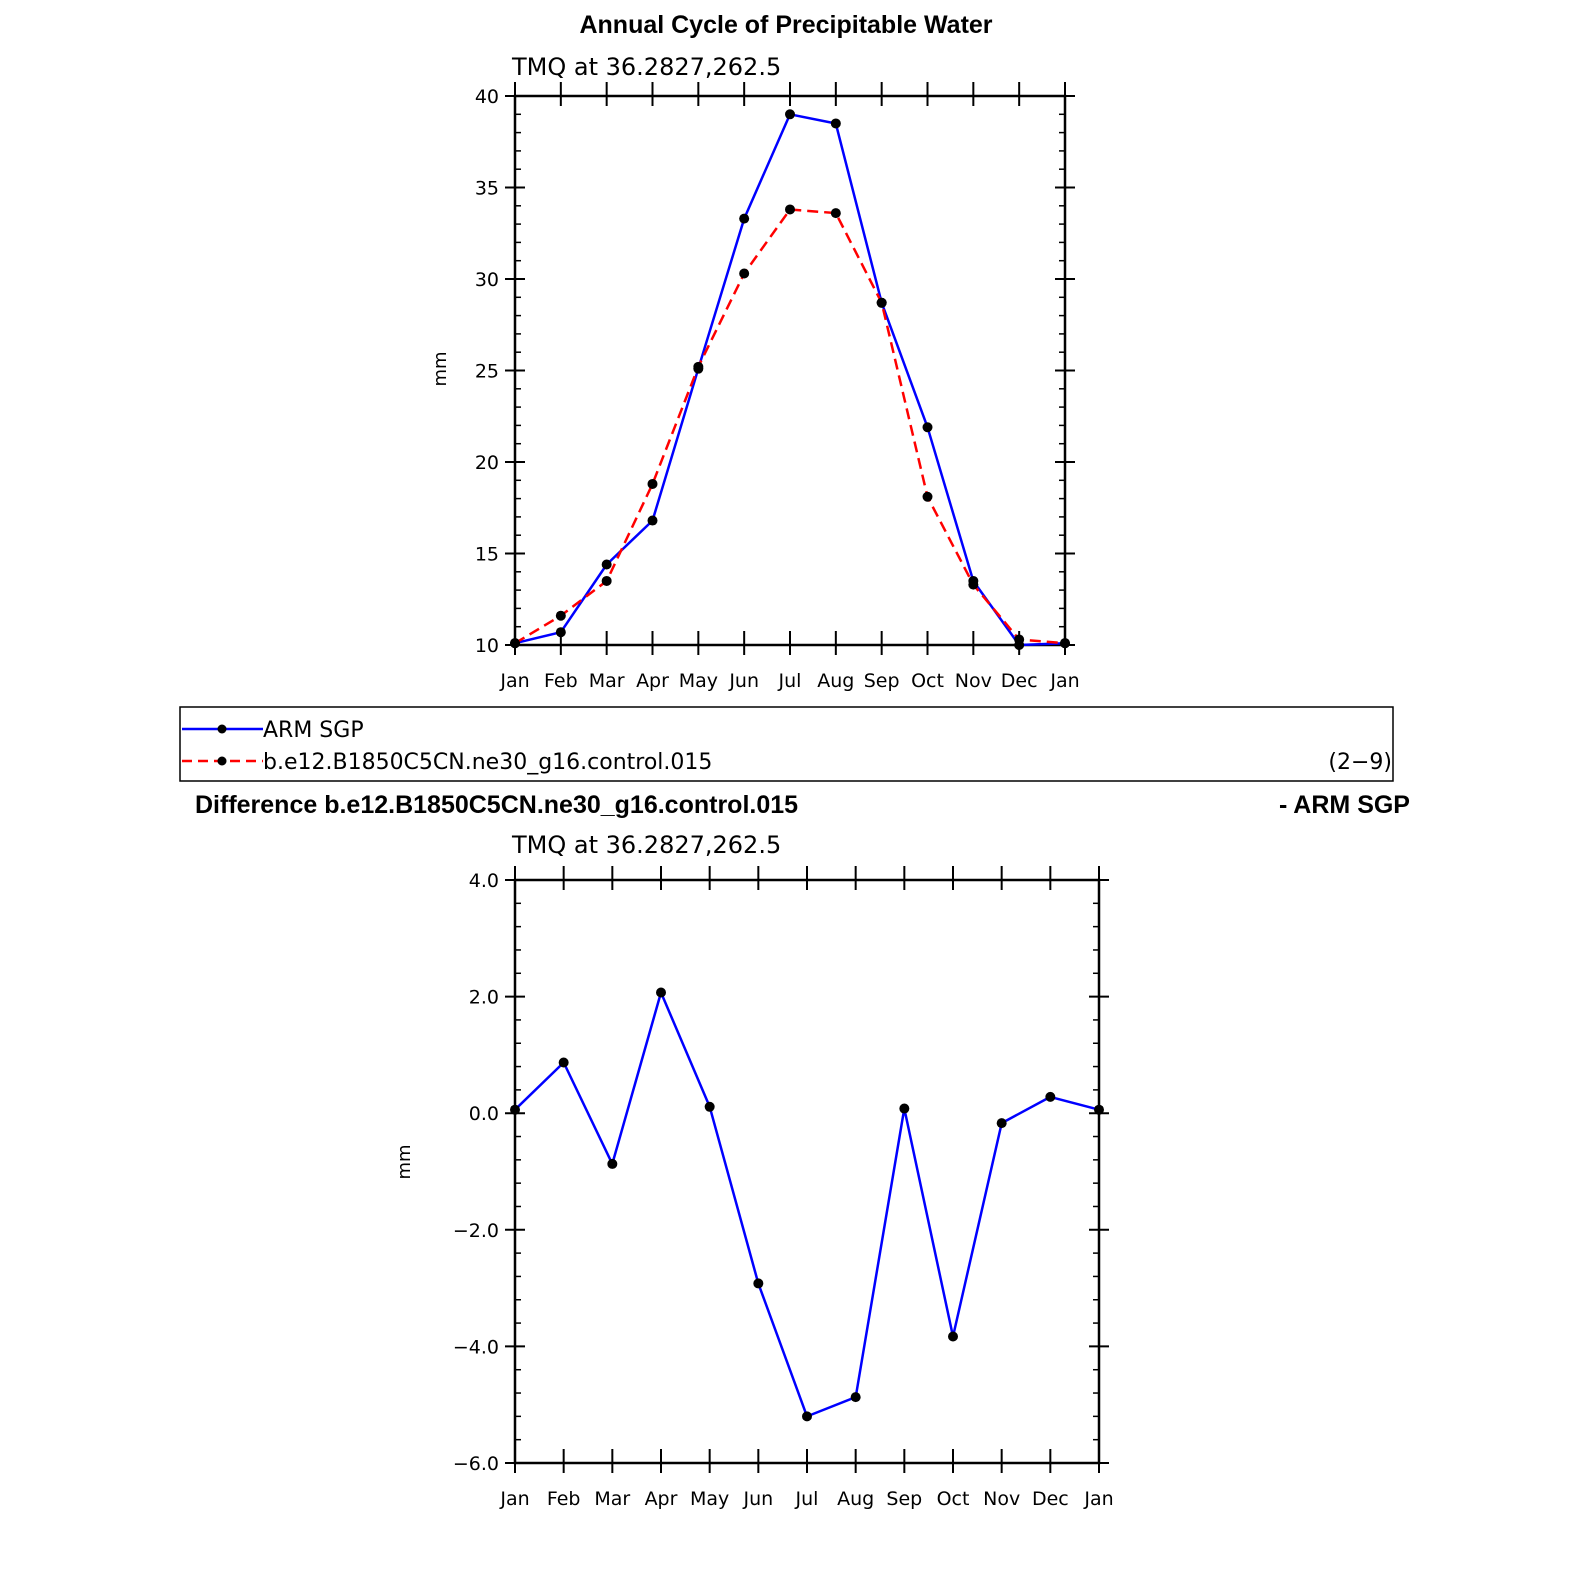 This screenshot has width=1575, height=1575. I want to click on top-ytick-label: 25, so click(487, 372).